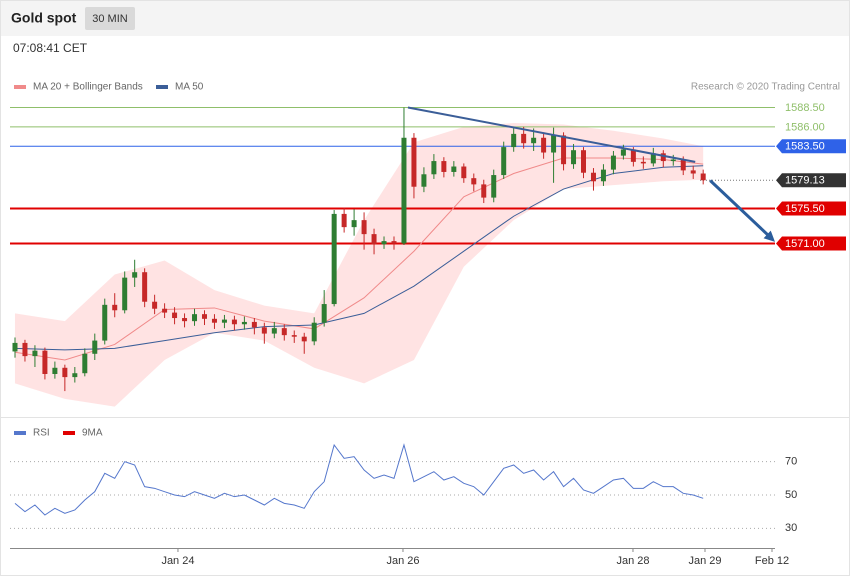 The height and width of the screenshot is (576, 850). Describe the element at coordinates (769, 236) in the screenshot. I see `arrow-head` at that location.